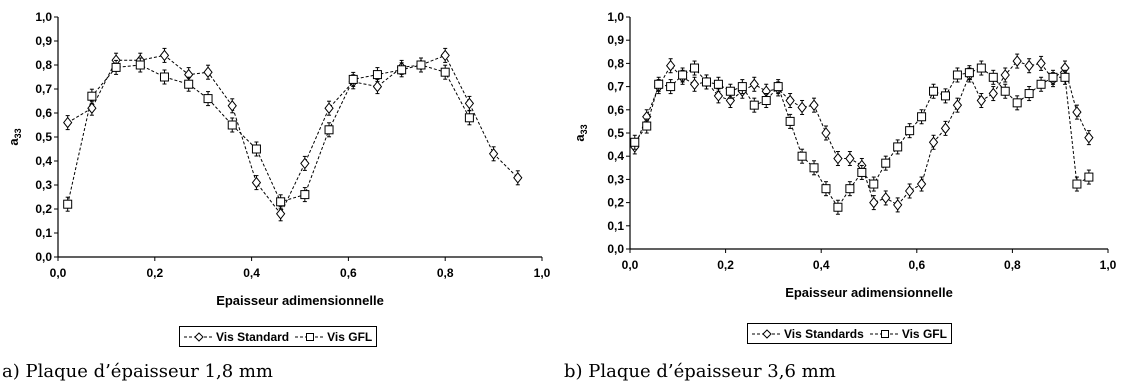 The image size is (1123, 391). Describe the element at coordinates (580, 132) in the screenshot. I see `chart-b-y-axis-label: a33` at that location.